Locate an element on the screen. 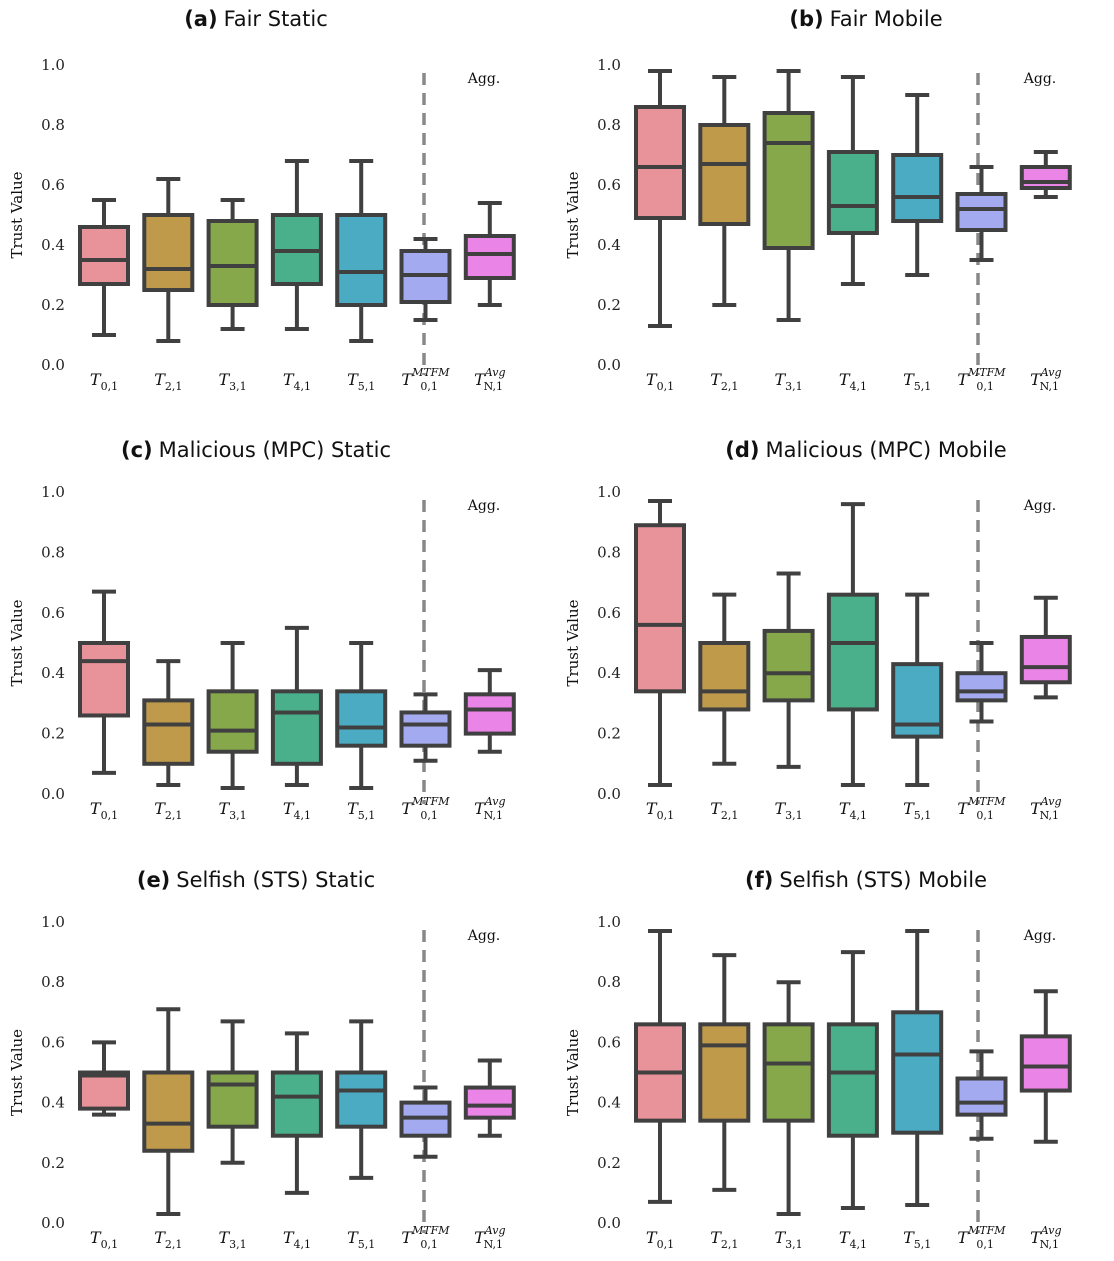 The width and height of the screenshot is (1114, 1261). panel-title-text: Selfish (STS) Mobile is located at coordinates (883, 880).